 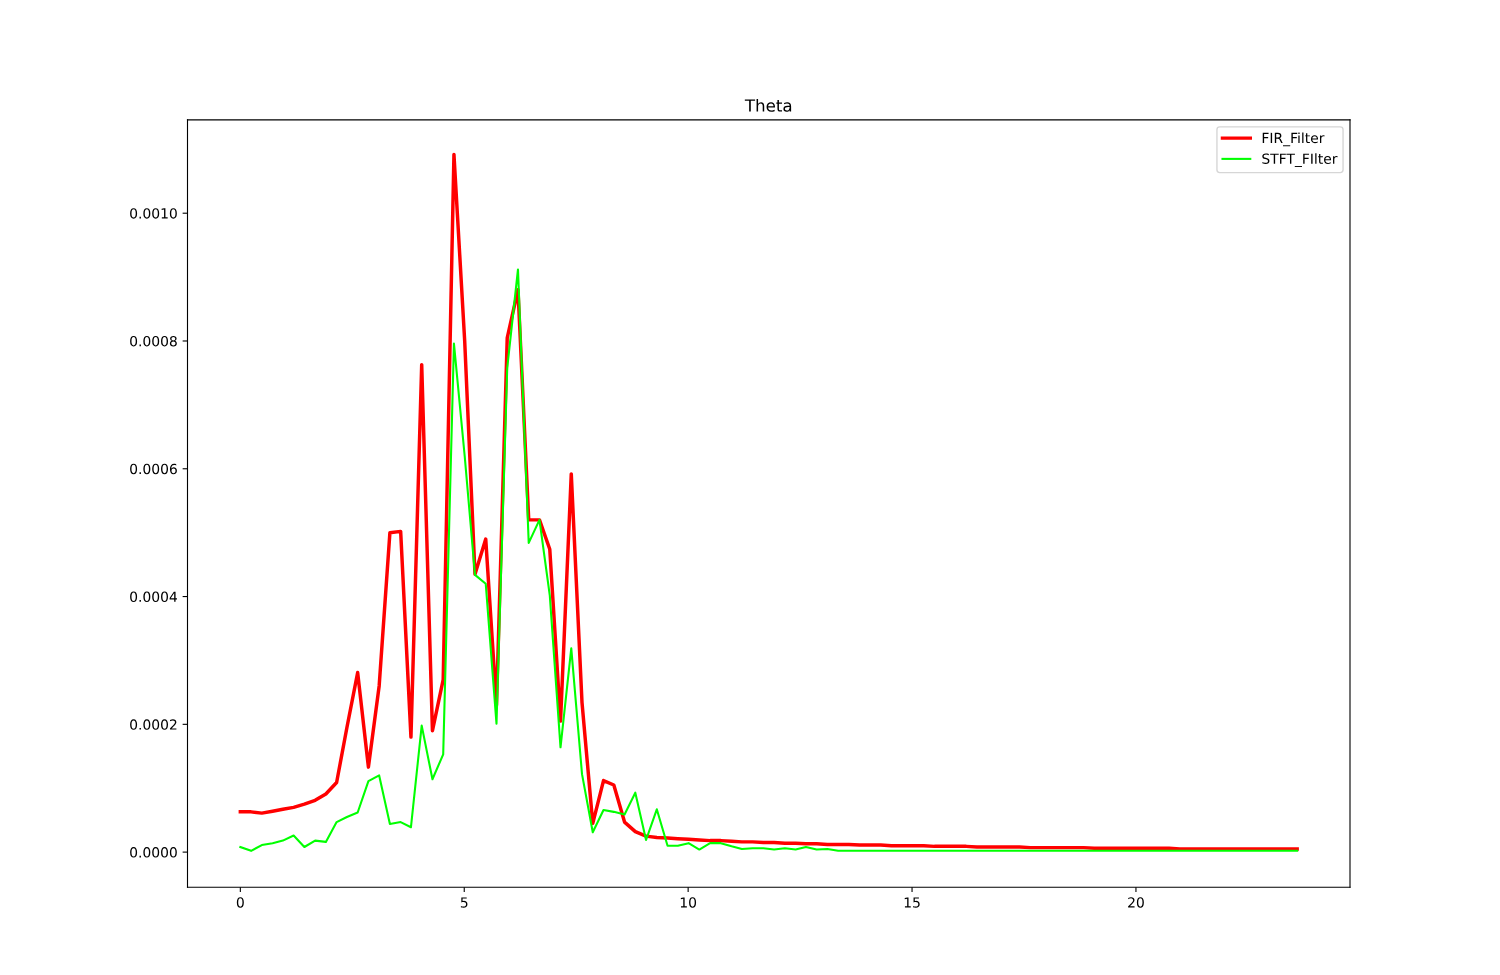 What do you see at coordinates (1136, 902) in the screenshot?
I see `x-tick-label: 20` at bounding box center [1136, 902].